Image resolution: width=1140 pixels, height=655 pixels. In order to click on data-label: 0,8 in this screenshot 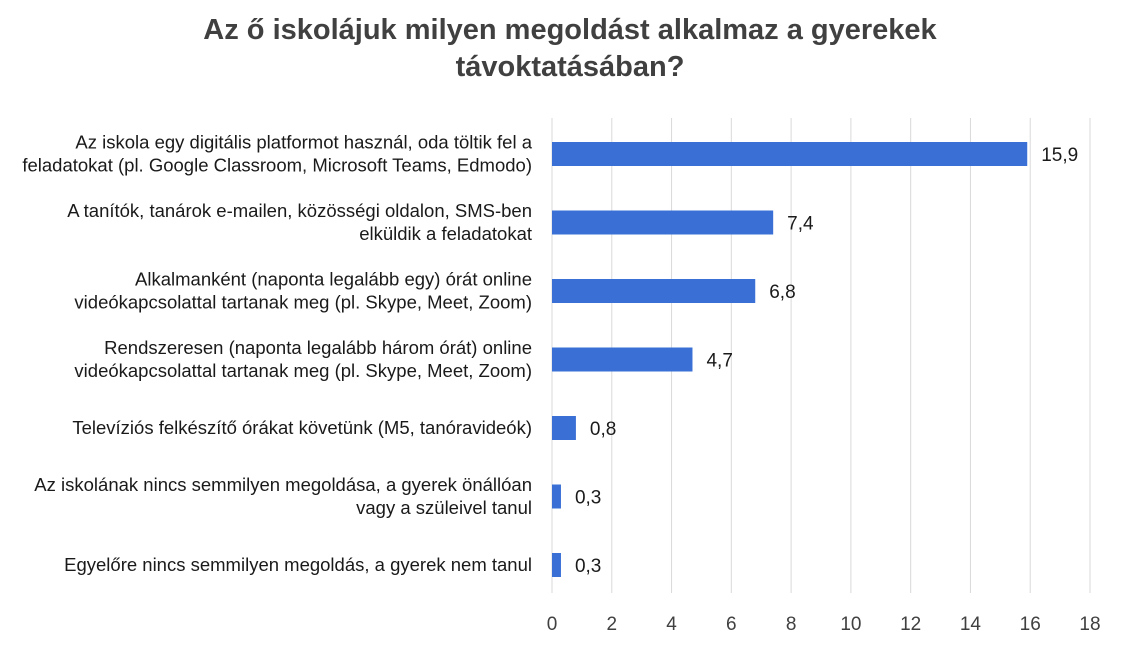, I will do `click(603, 429)`.